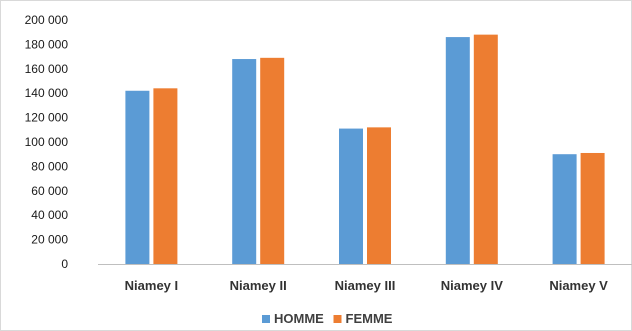 This screenshot has height=331, width=632. What do you see at coordinates (472, 285) in the screenshot?
I see `x-tick-label: Niamey IV` at bounding box center [472, 285].